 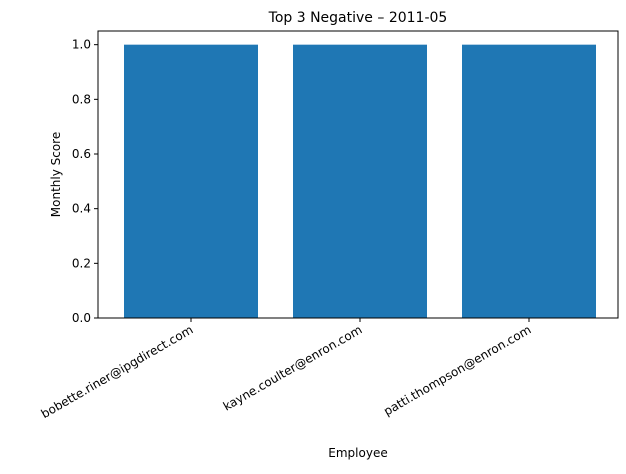 I want to click on y-tick-label: 1.0, so click(x=81, y=45).